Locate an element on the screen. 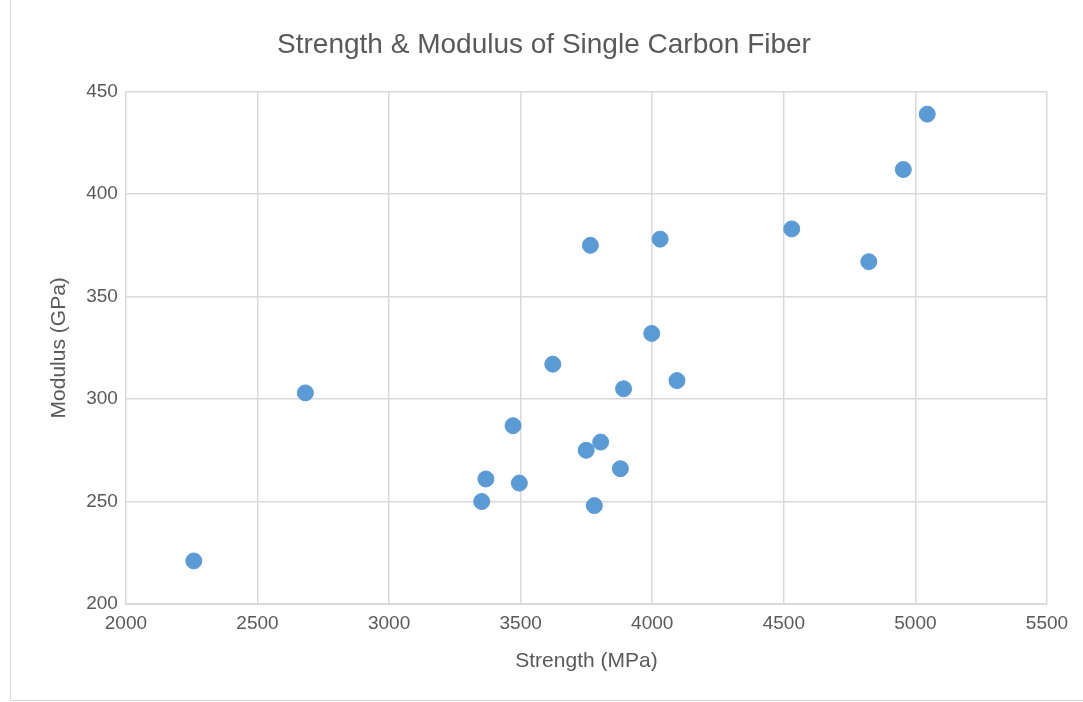 The height and width of the screenshot is (702, 1083). x-tick-label: 2000 is located at coordinates (126, 622).